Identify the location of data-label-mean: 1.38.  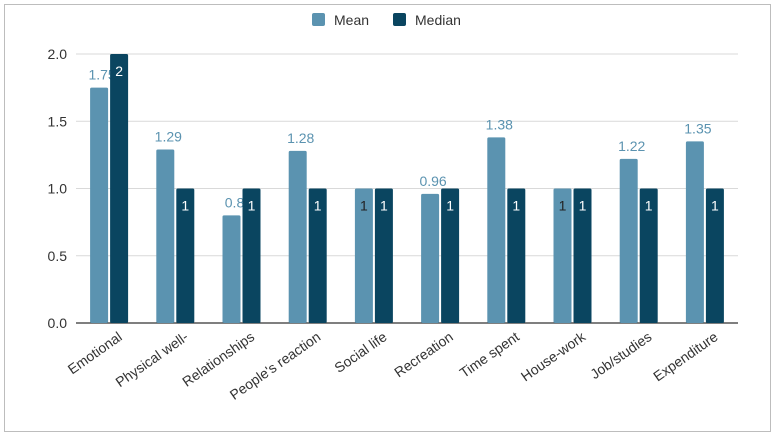
(499, 124).